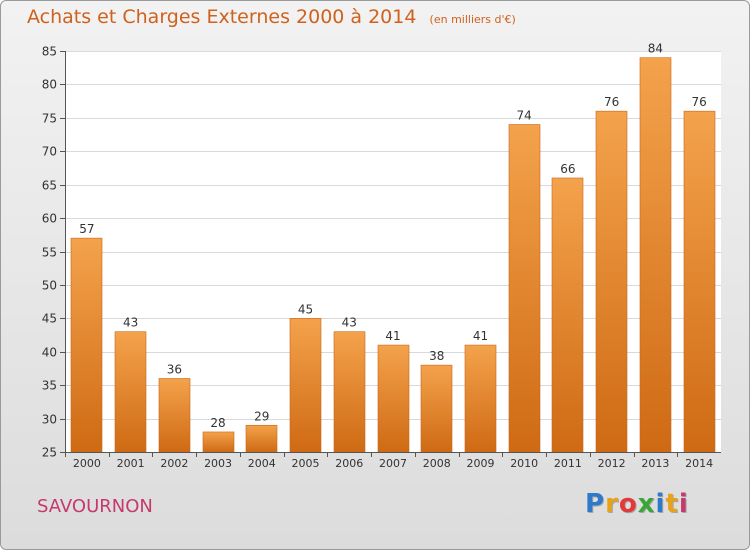  Describe the element at coordinates (305, 309) in the screenshot. I see `data-label: 45` at that location.